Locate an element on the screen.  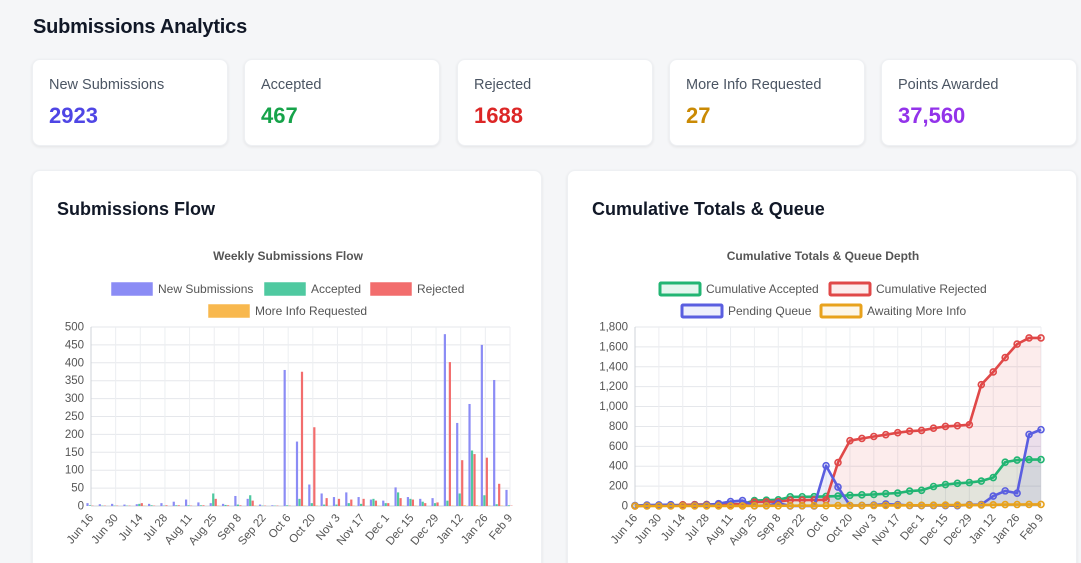
legend-label: New Submissions is located at coordinates (205, 289).